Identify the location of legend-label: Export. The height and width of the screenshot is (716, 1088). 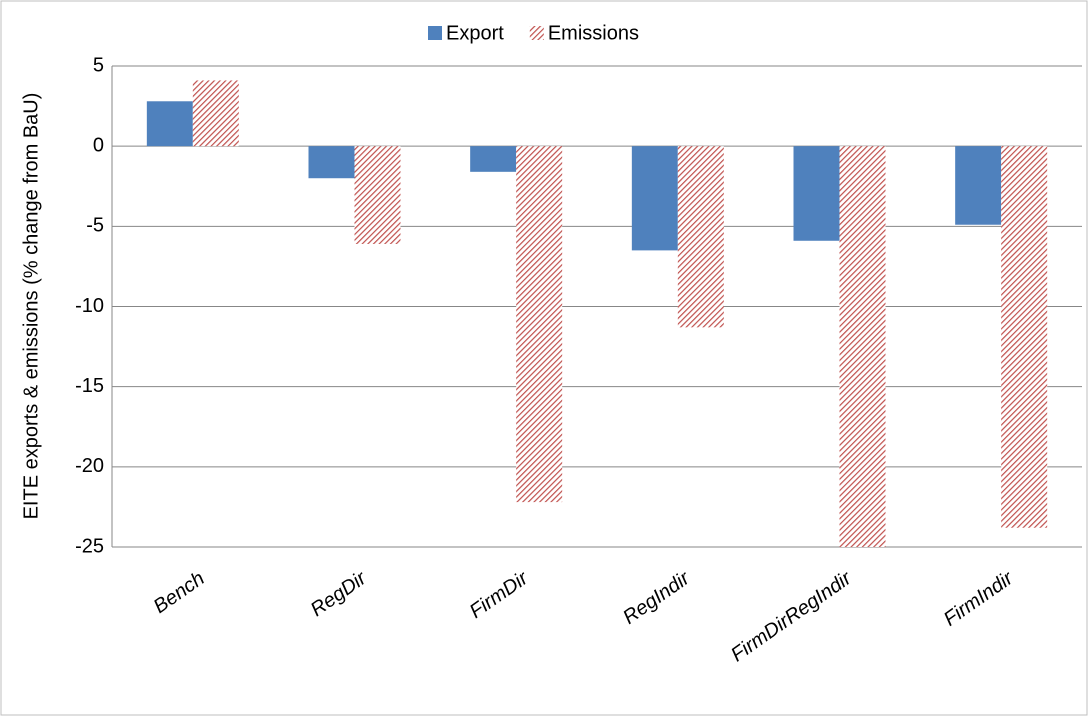
(475, 33).